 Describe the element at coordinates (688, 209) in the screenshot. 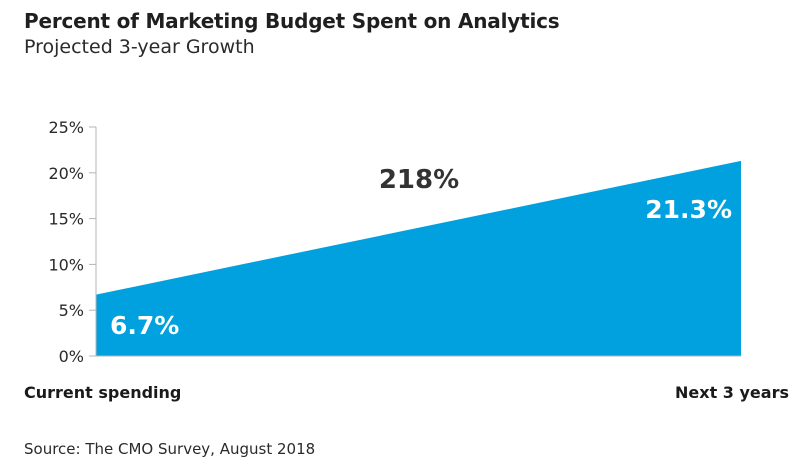

I see `data-label-next: 21.3%` at that location.